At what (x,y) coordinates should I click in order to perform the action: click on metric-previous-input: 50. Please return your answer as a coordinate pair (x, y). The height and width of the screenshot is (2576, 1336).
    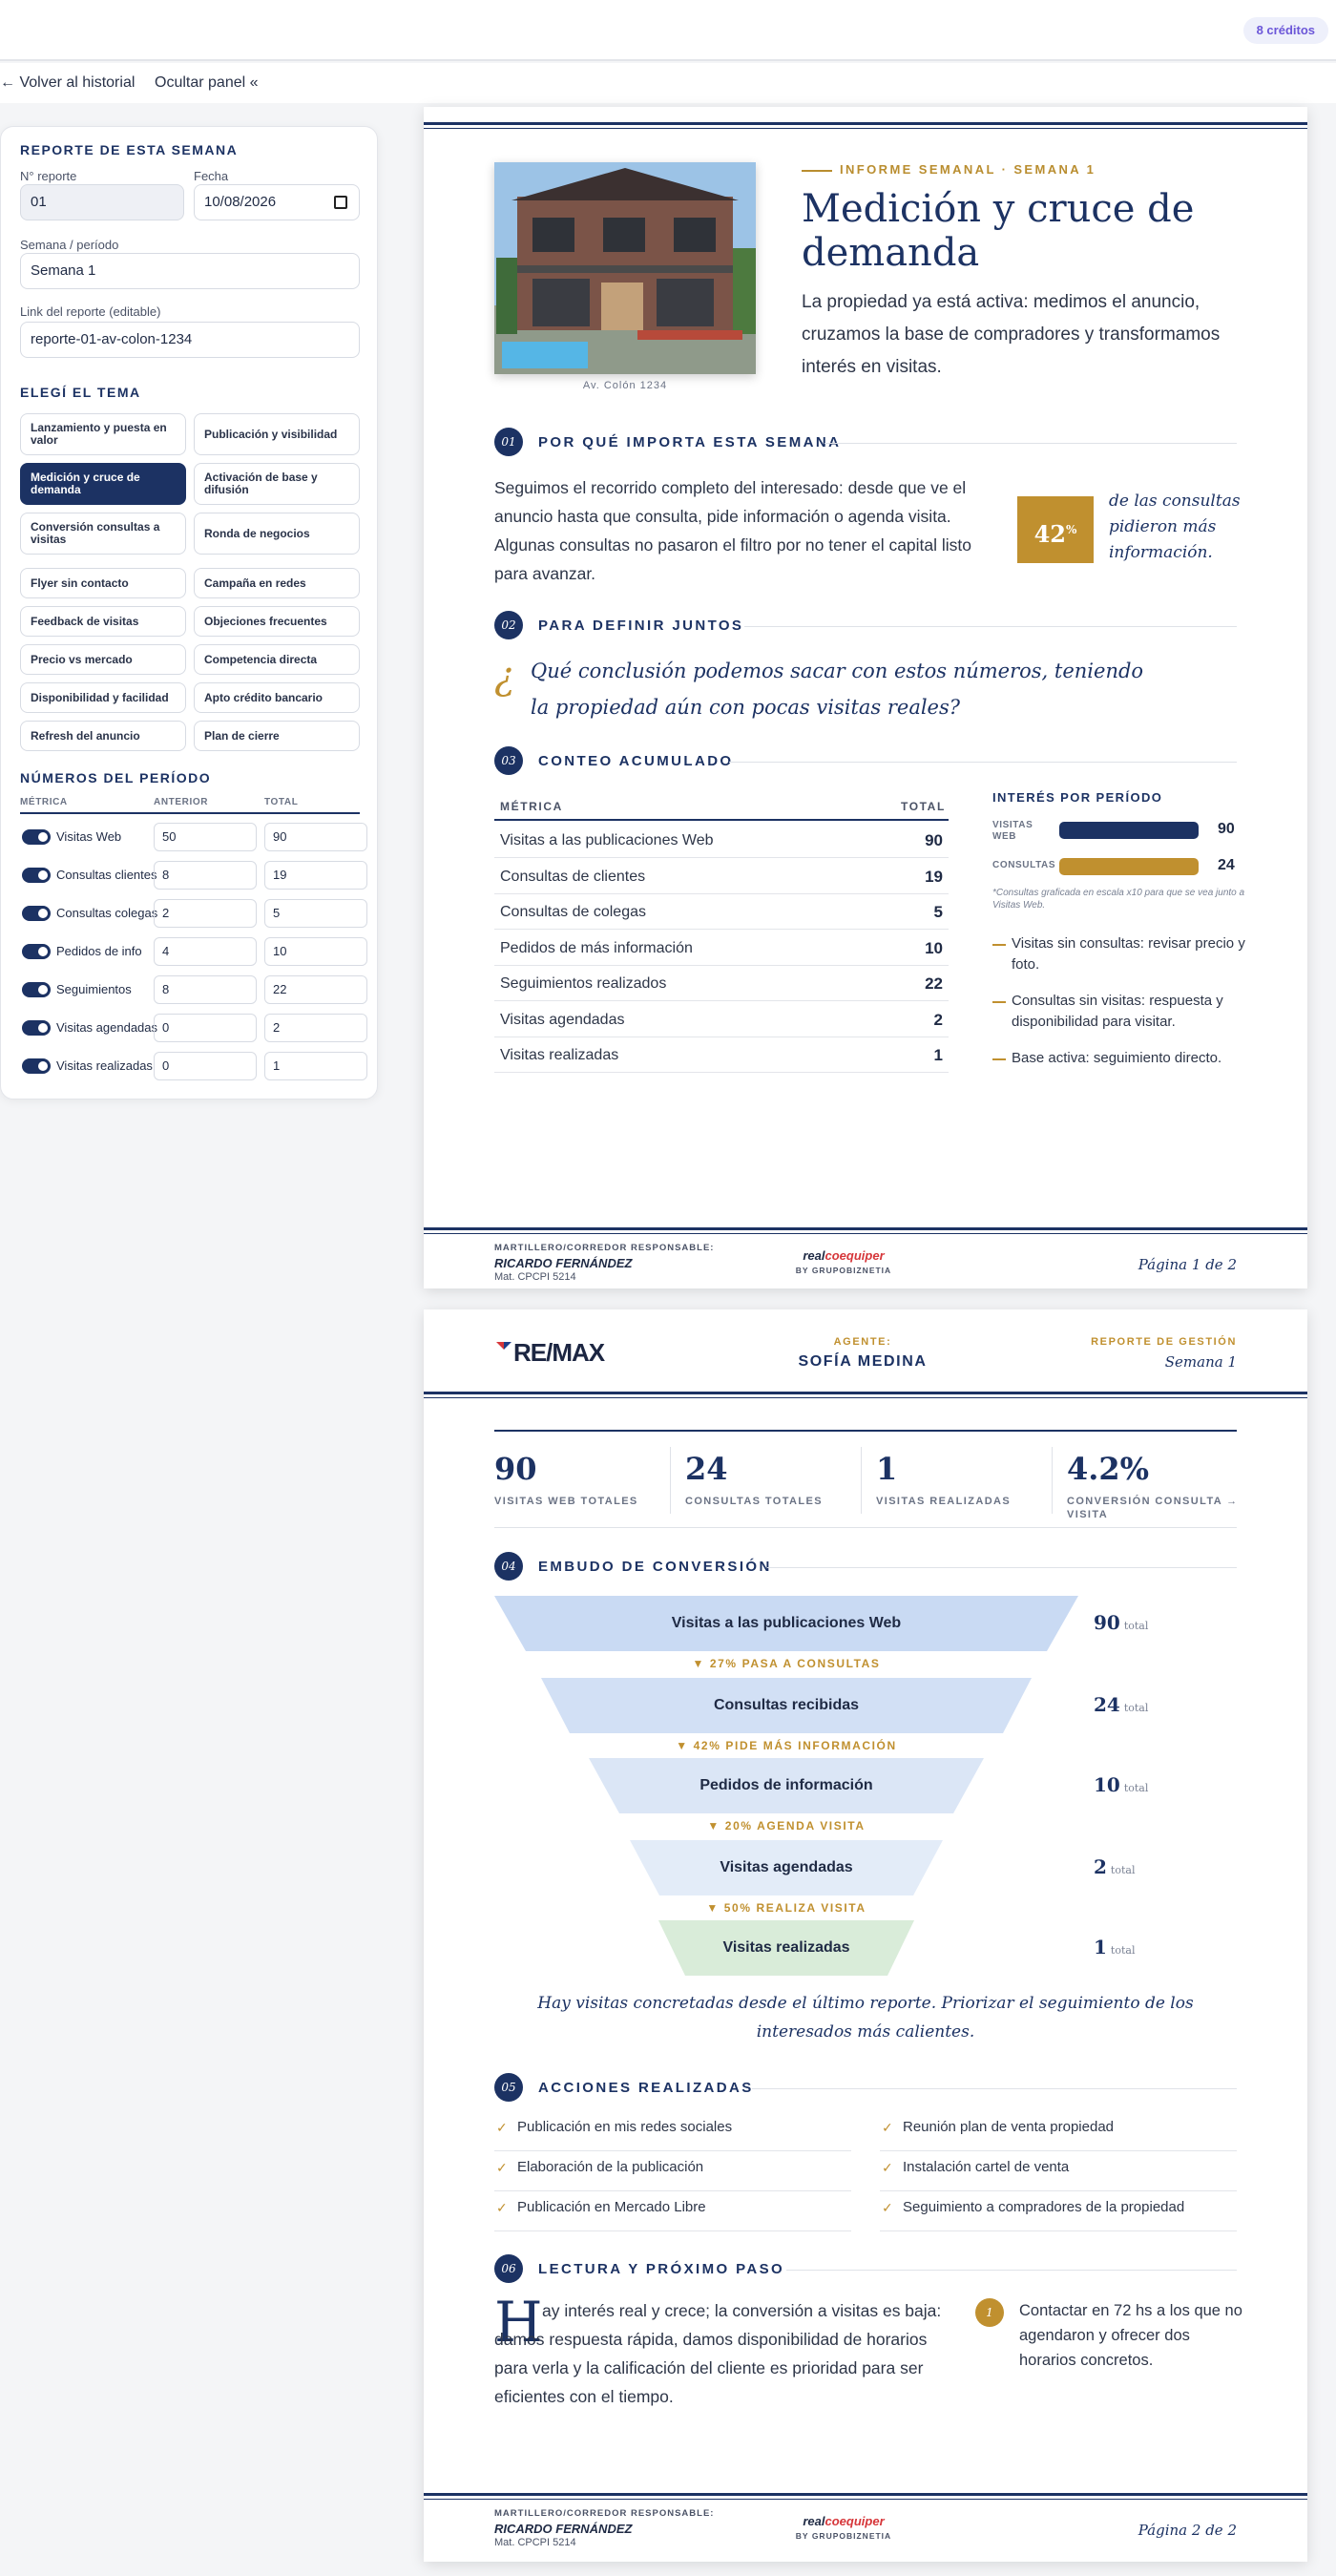
    Looking at the image, I should click on (205, 837).